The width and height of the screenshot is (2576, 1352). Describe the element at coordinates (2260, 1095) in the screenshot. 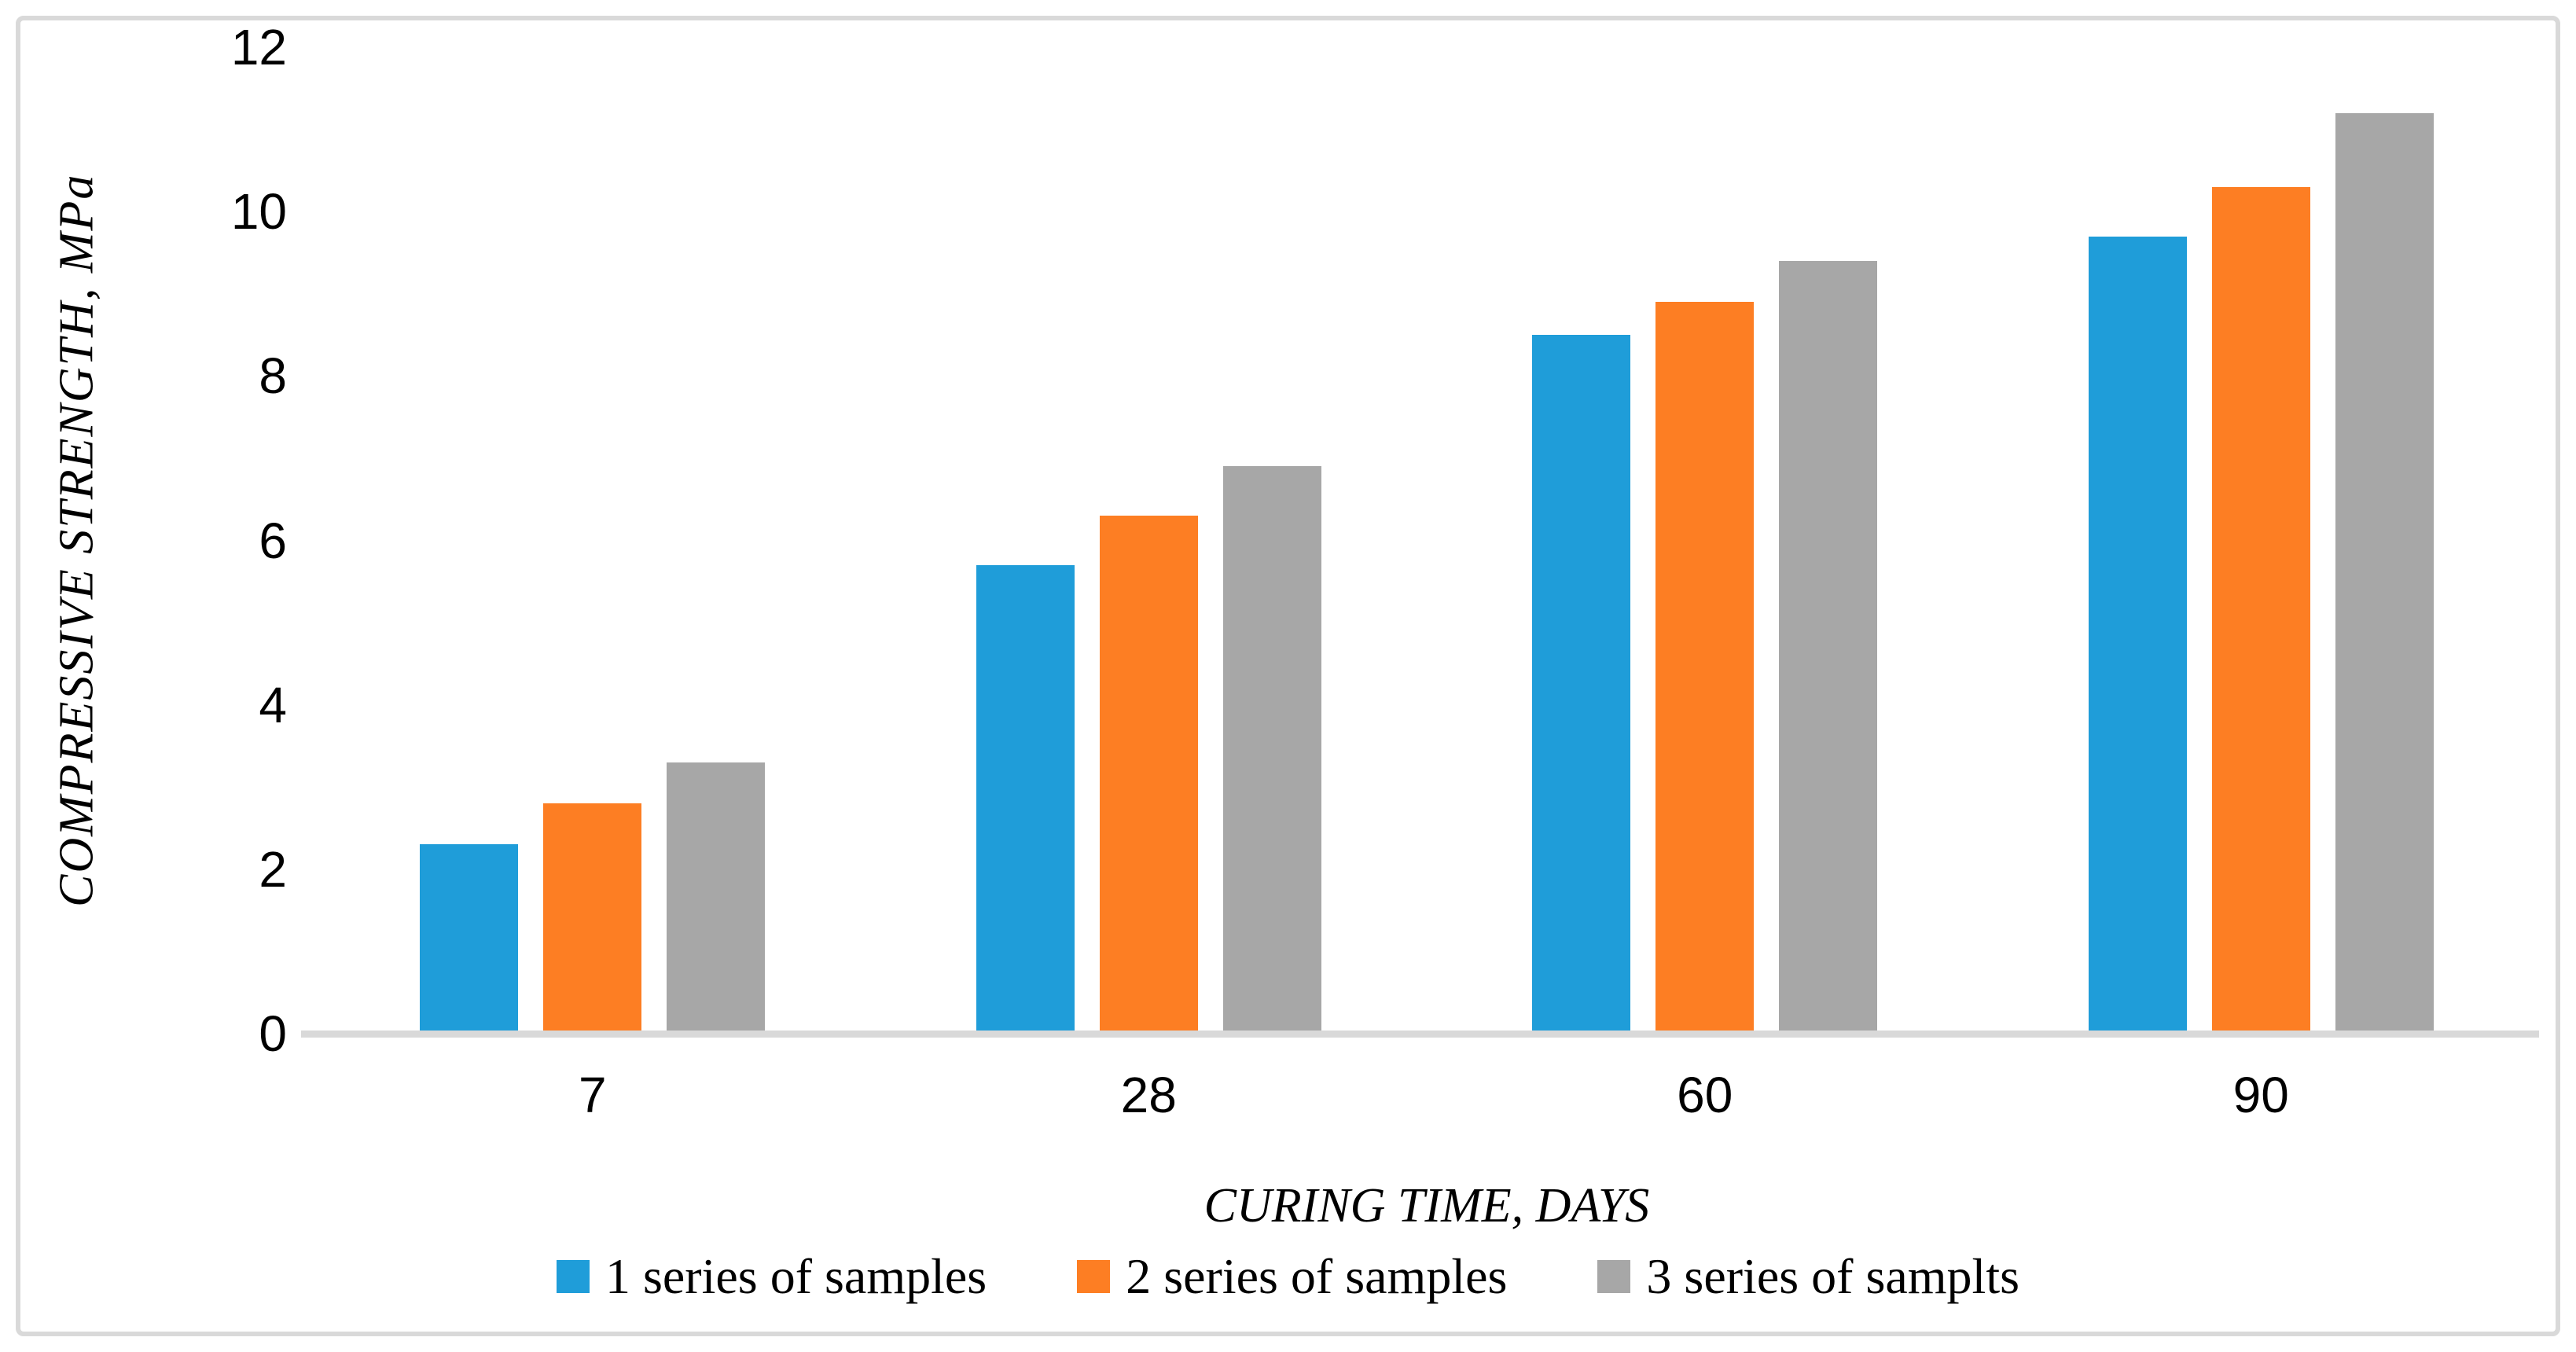

I see `x-category-label: 90` at that location.